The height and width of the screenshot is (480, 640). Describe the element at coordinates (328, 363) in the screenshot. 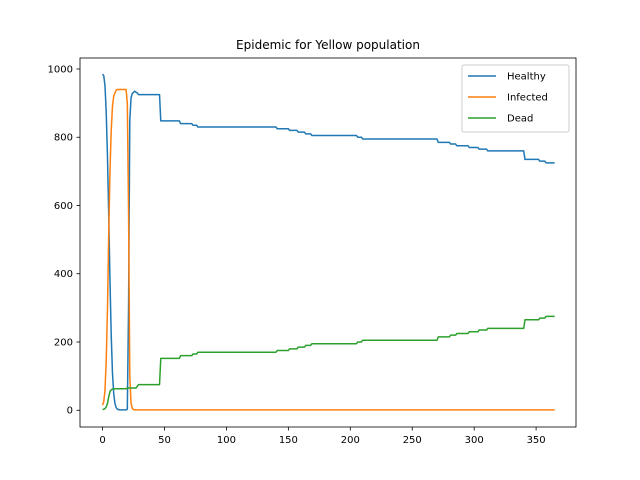

I see `series-line-dead` at that location.